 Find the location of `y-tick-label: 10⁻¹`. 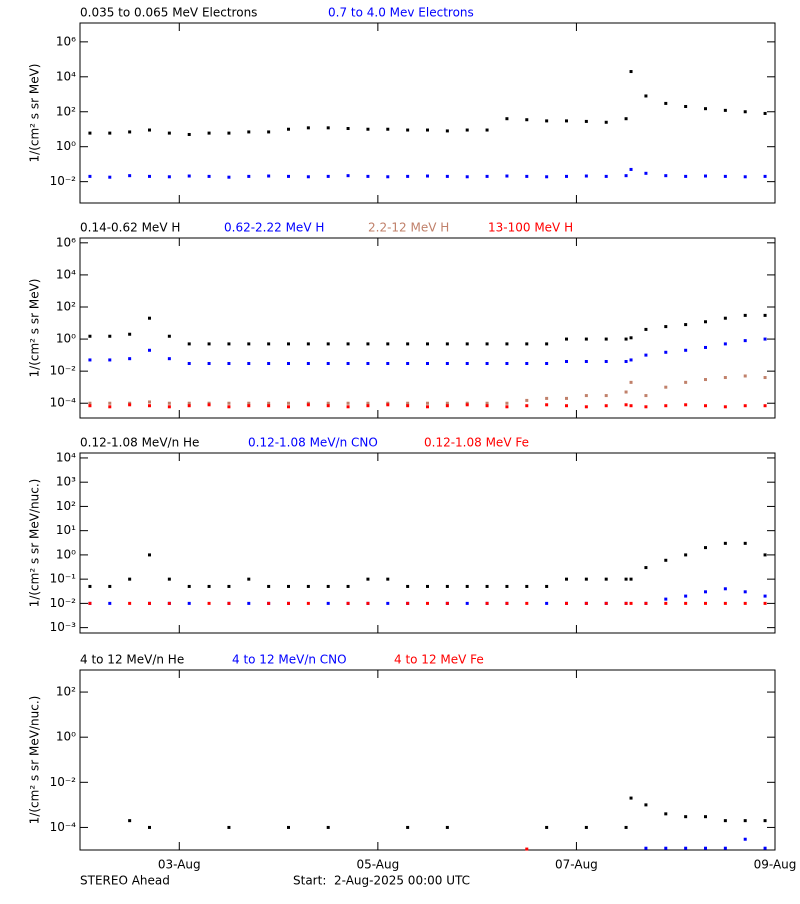

y-tick-label: 10⁻¹ is located at coordinates (63, 579).